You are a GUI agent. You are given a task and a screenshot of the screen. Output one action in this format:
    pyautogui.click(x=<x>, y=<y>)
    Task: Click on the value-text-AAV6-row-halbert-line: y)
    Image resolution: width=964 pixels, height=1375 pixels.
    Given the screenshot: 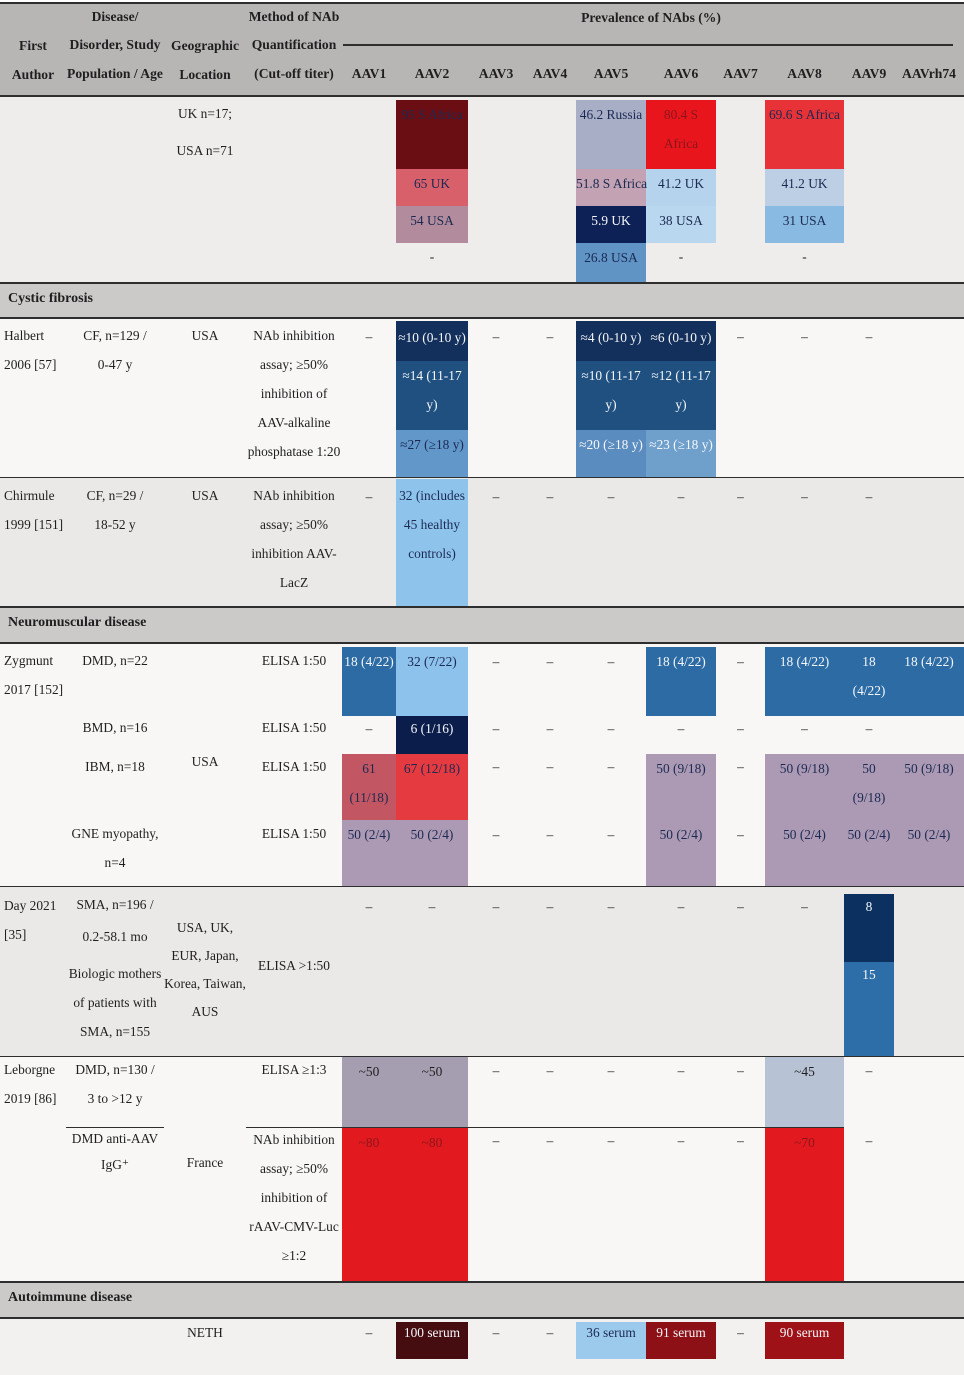 What is the action you would take?
    pyautogui.click(x=681, y=404)
    